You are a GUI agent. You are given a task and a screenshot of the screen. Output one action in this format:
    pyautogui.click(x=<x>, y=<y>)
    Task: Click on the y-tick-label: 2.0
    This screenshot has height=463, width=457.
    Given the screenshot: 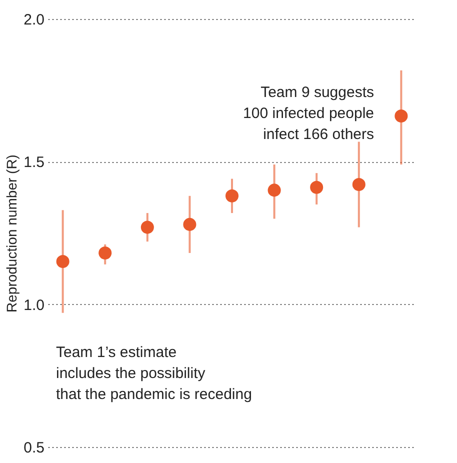 What is the action you would take?
    pyautogui.click(x=34, y=20)
    